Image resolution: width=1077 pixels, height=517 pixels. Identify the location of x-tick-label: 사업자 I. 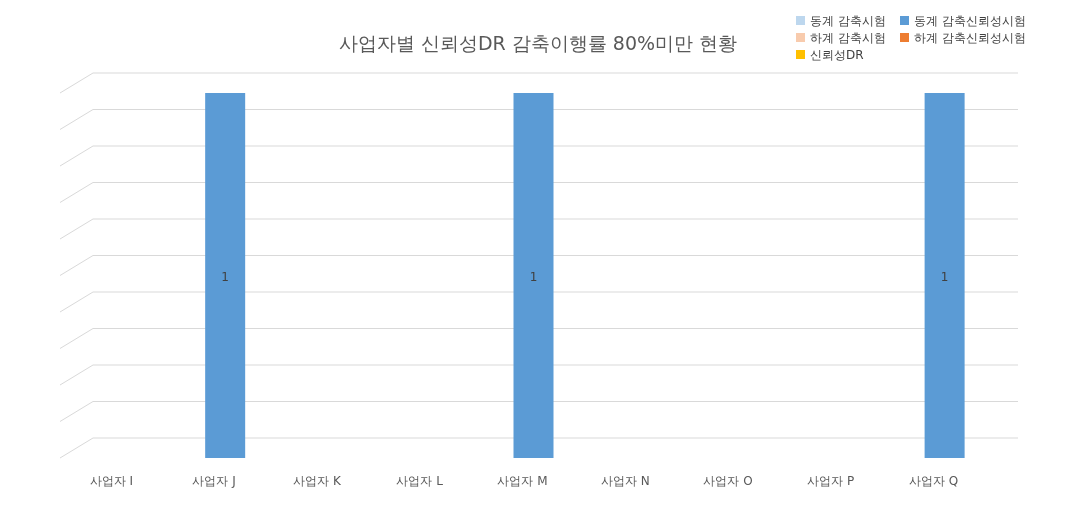
(111, 481).